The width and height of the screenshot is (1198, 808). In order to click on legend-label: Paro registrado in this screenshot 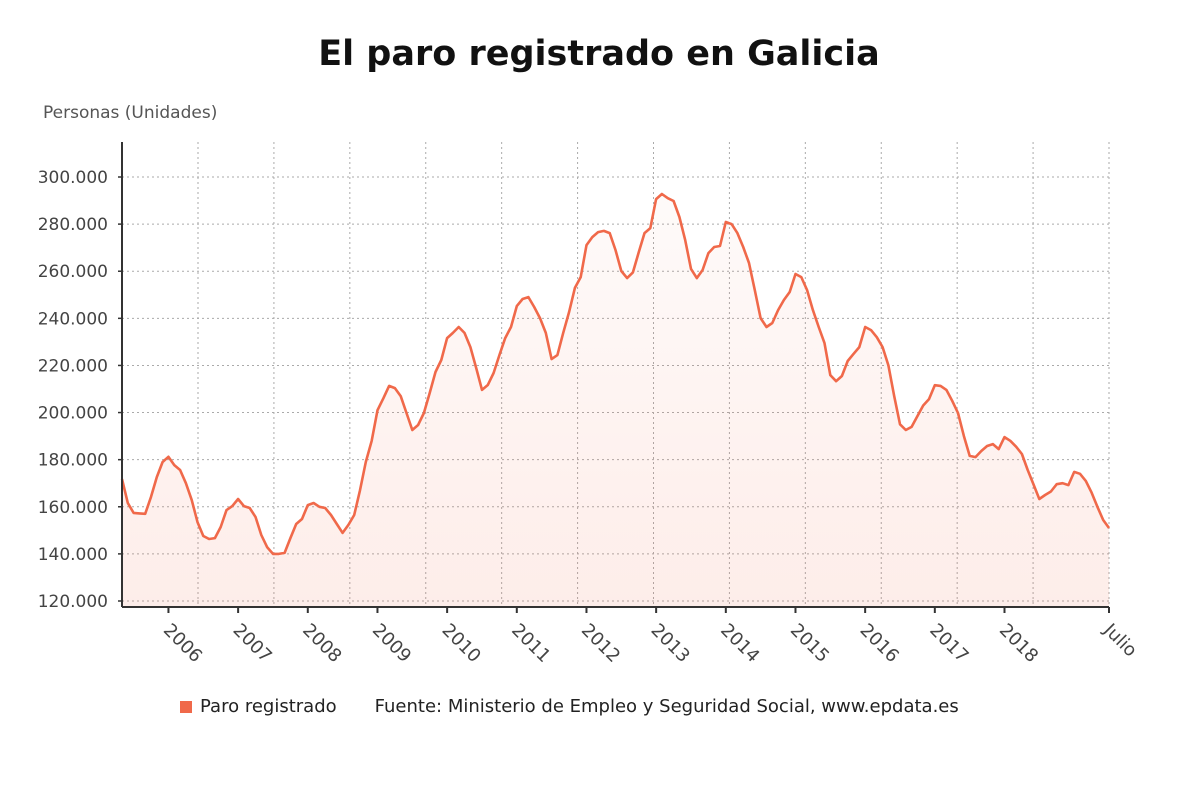, I will do `click(268, 706)`.